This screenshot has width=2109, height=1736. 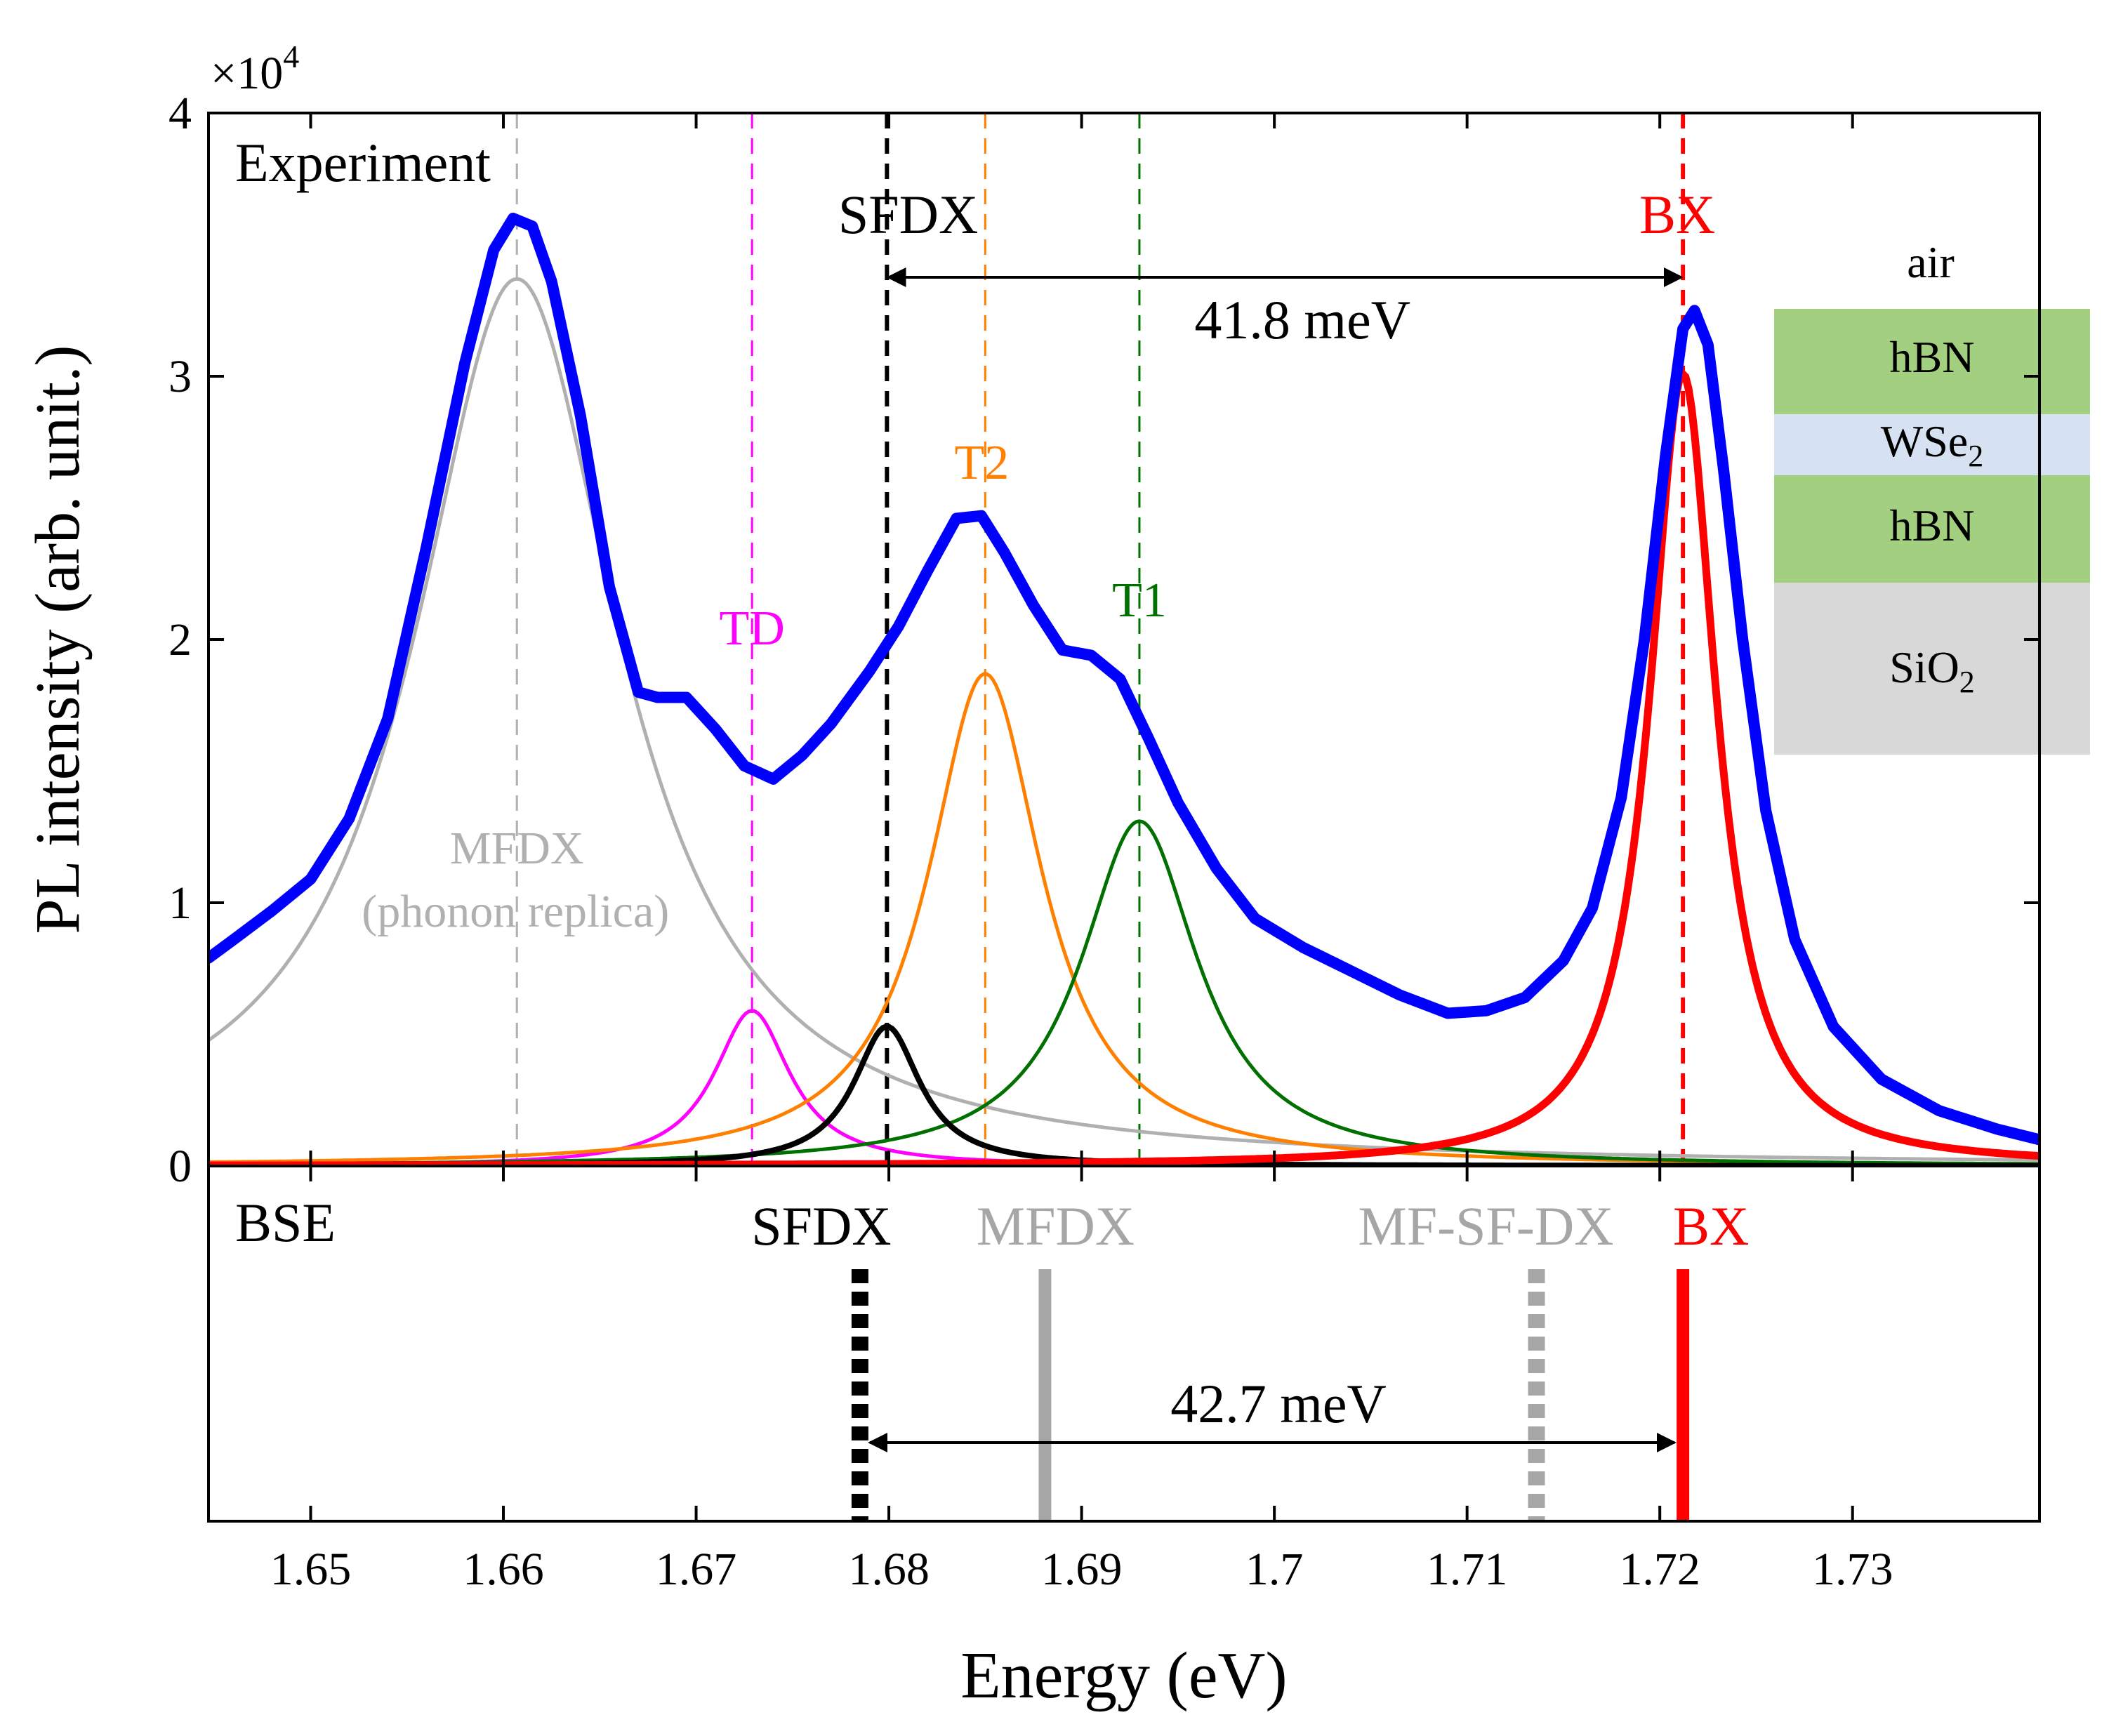 I want to click on sfdx-fit-curve, so click(x=1124, y=1094).